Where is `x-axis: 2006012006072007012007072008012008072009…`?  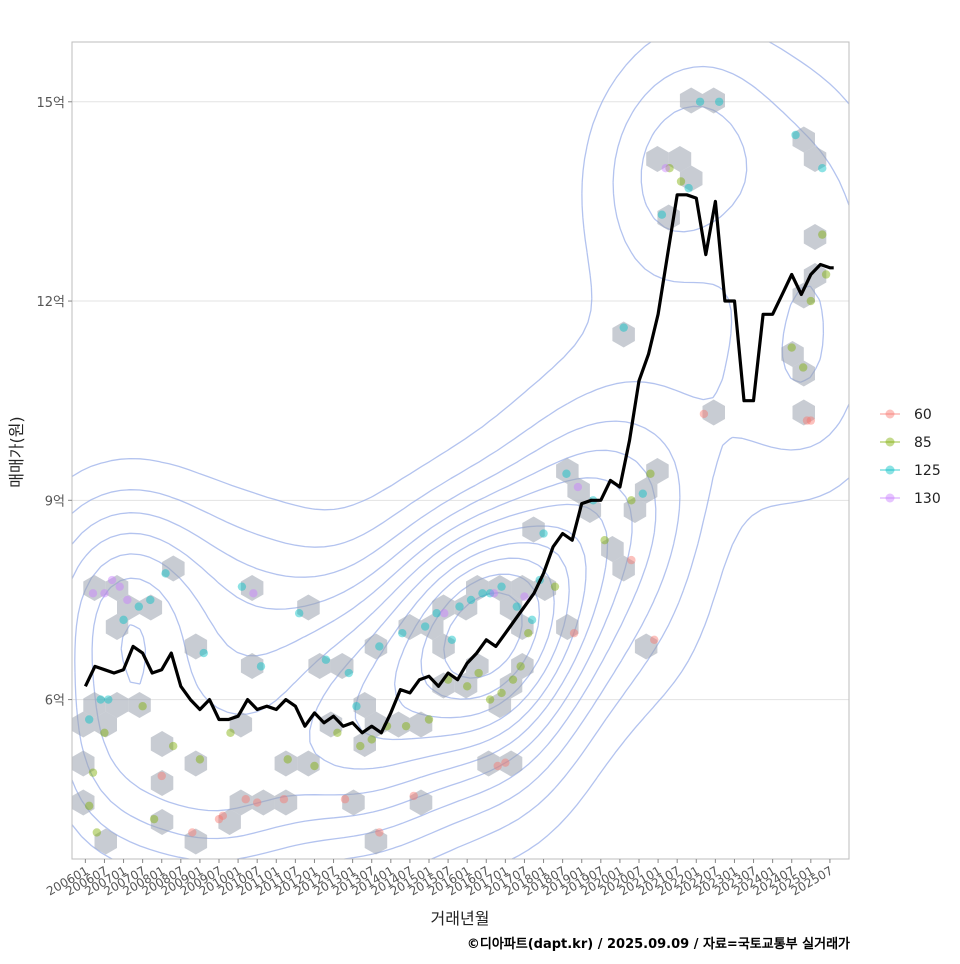
x-axis: 2006012006072007012007072008012008072009… is located at coordinates (439, 879).